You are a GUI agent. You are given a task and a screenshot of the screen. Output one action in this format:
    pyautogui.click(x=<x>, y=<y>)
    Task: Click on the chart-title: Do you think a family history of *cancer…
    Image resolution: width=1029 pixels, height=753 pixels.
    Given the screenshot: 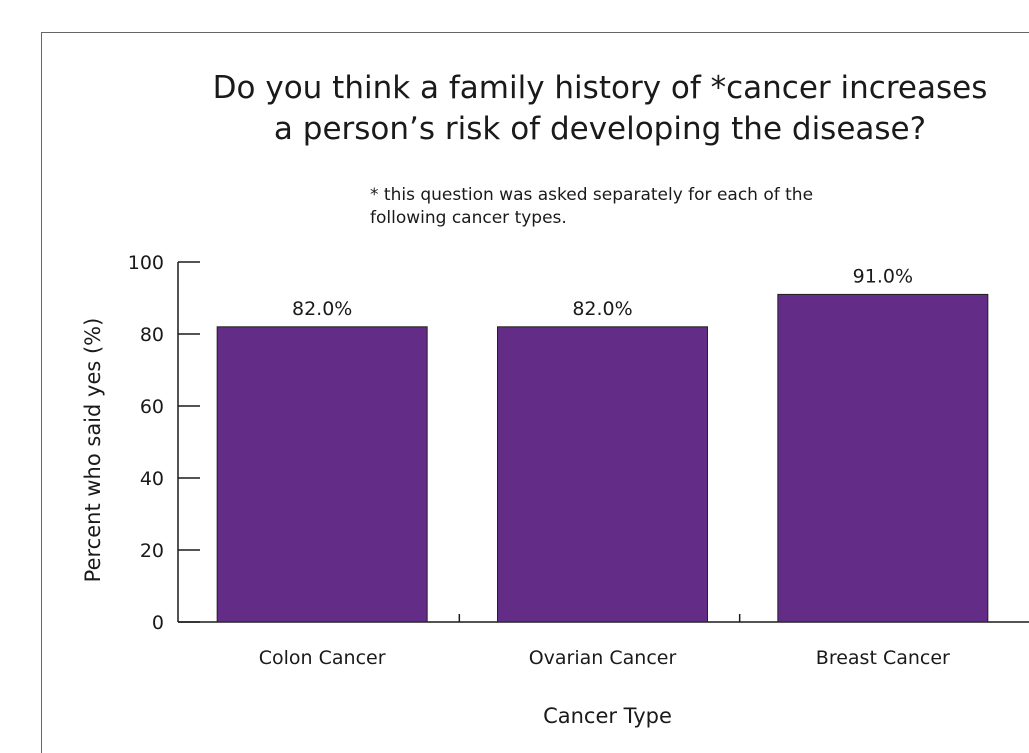 What is the action you would take?
    pyautogui.click(x=600, y=108)
    